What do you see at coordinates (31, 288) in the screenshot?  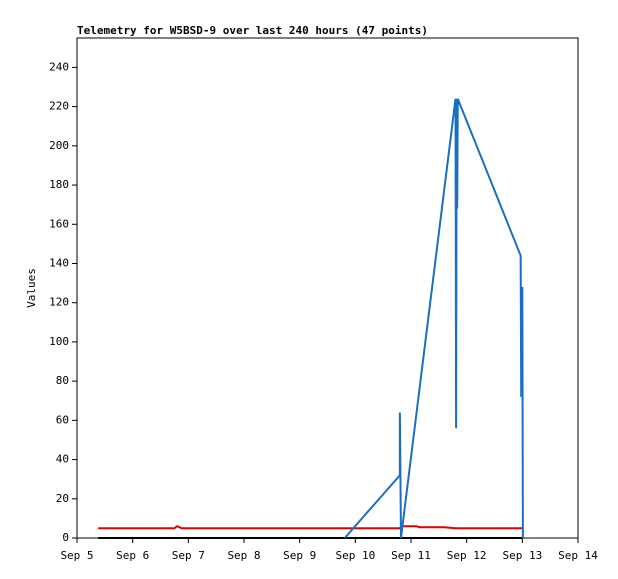 I see `y-axis-label: Values` at bounding box center [31, 288].